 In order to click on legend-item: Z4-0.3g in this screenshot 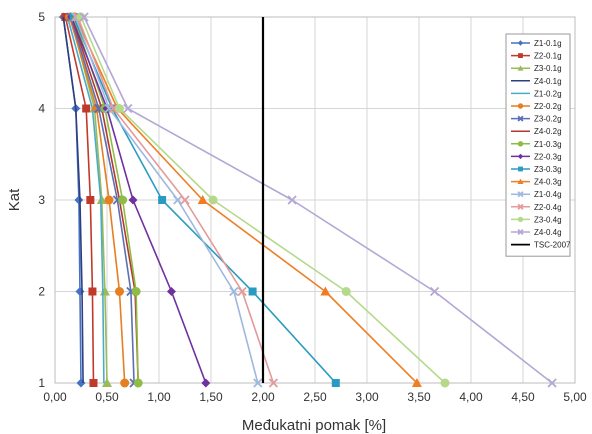, I will do `click(536, 182)`.